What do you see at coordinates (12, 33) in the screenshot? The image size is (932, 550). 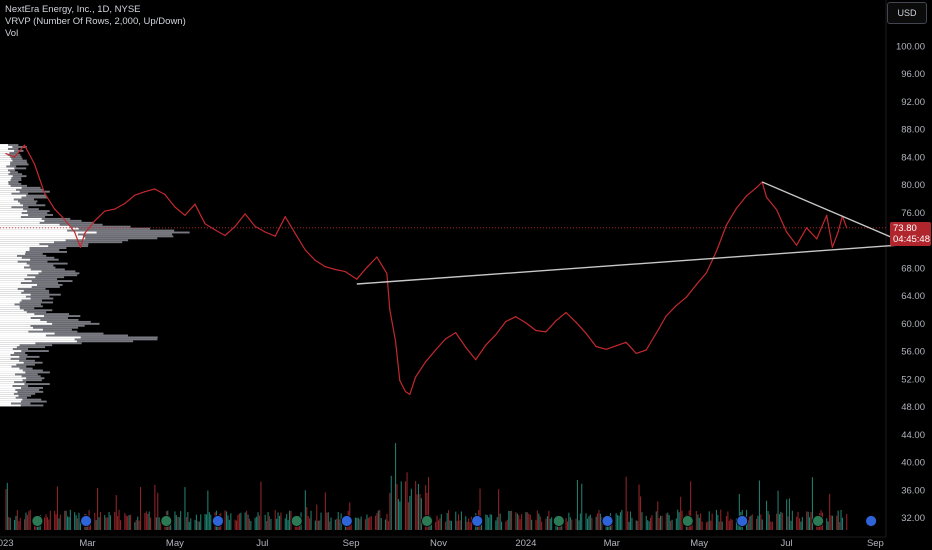 I see `legend-vol: Vol` at bounding box center [12, 33].